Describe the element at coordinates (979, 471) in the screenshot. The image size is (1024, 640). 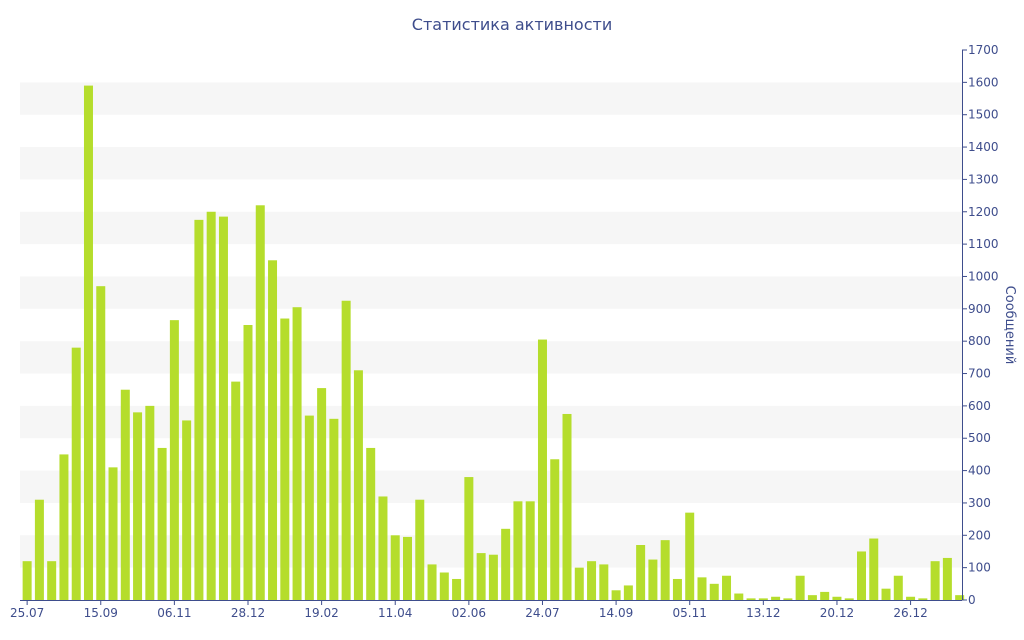
I see `y-tick-label: 400` at that location.